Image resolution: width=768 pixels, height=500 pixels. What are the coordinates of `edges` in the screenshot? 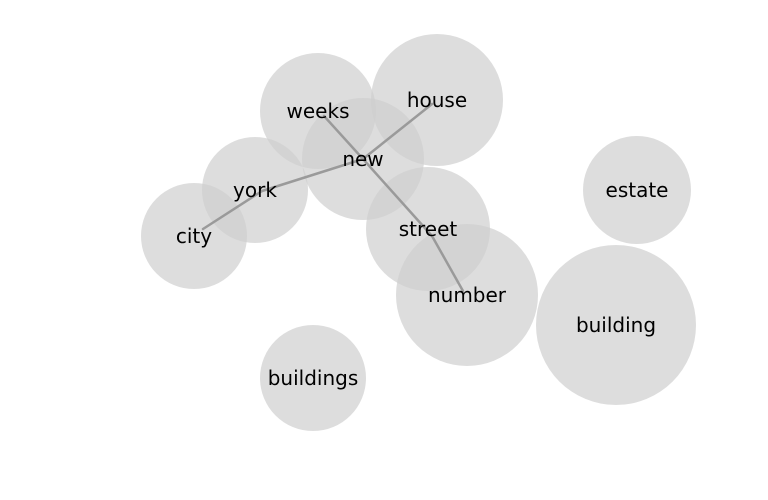 It's located at (333, 197).